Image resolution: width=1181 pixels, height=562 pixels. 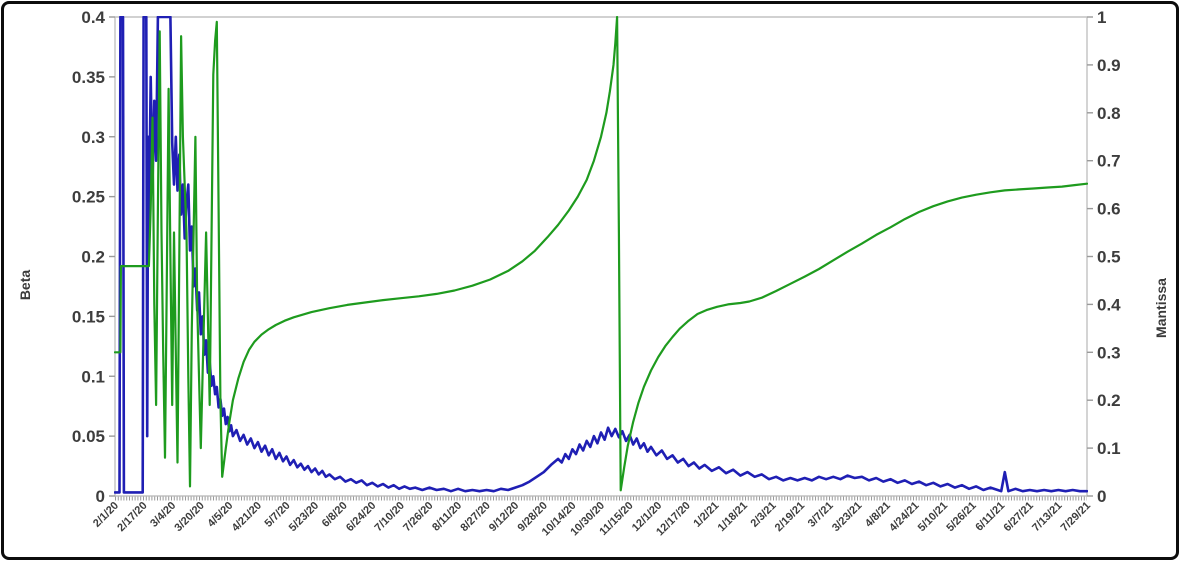 I want to click on right-axis-tick-label: 0.4, so click(x=1109, y=304).